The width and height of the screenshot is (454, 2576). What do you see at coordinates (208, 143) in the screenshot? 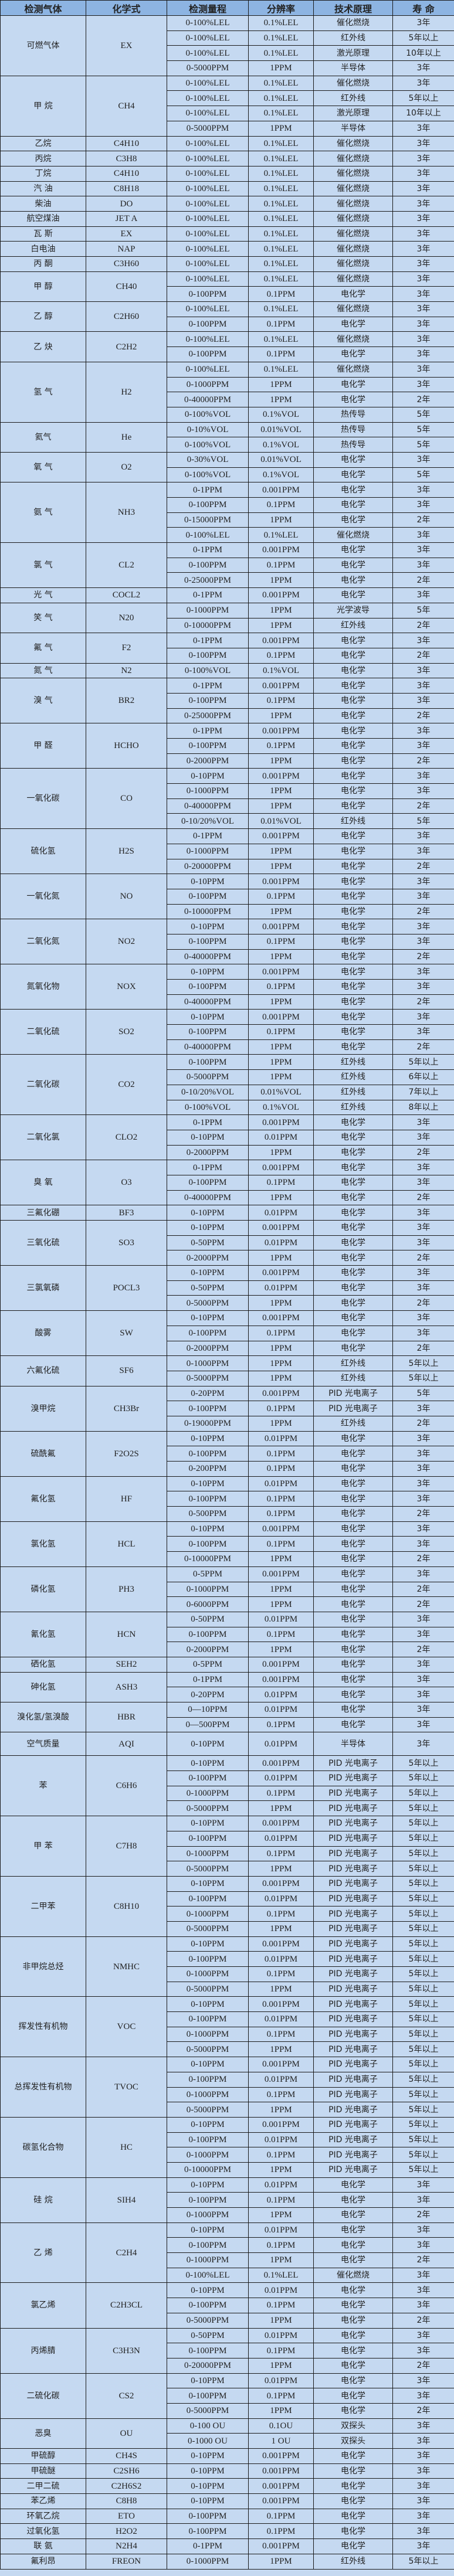
I see `range-cell: 0-100%LEL` at bounding box center [208, 143].